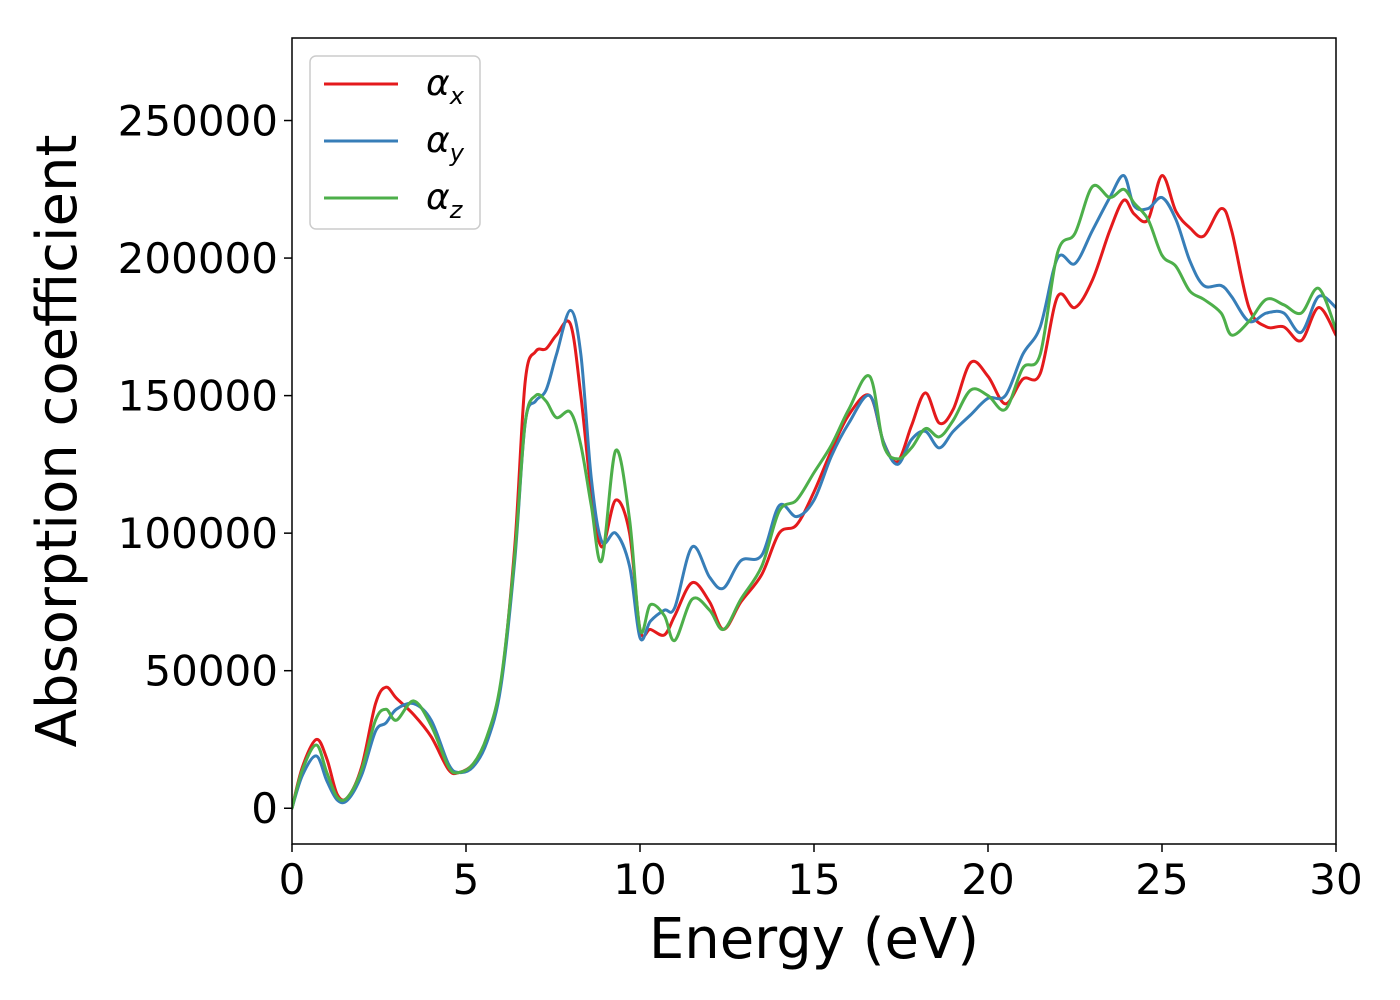 Image resolution: width=1400 pixels, height=1000 pixels. I want to click on x-tick-label: 20, so click(987, 879).